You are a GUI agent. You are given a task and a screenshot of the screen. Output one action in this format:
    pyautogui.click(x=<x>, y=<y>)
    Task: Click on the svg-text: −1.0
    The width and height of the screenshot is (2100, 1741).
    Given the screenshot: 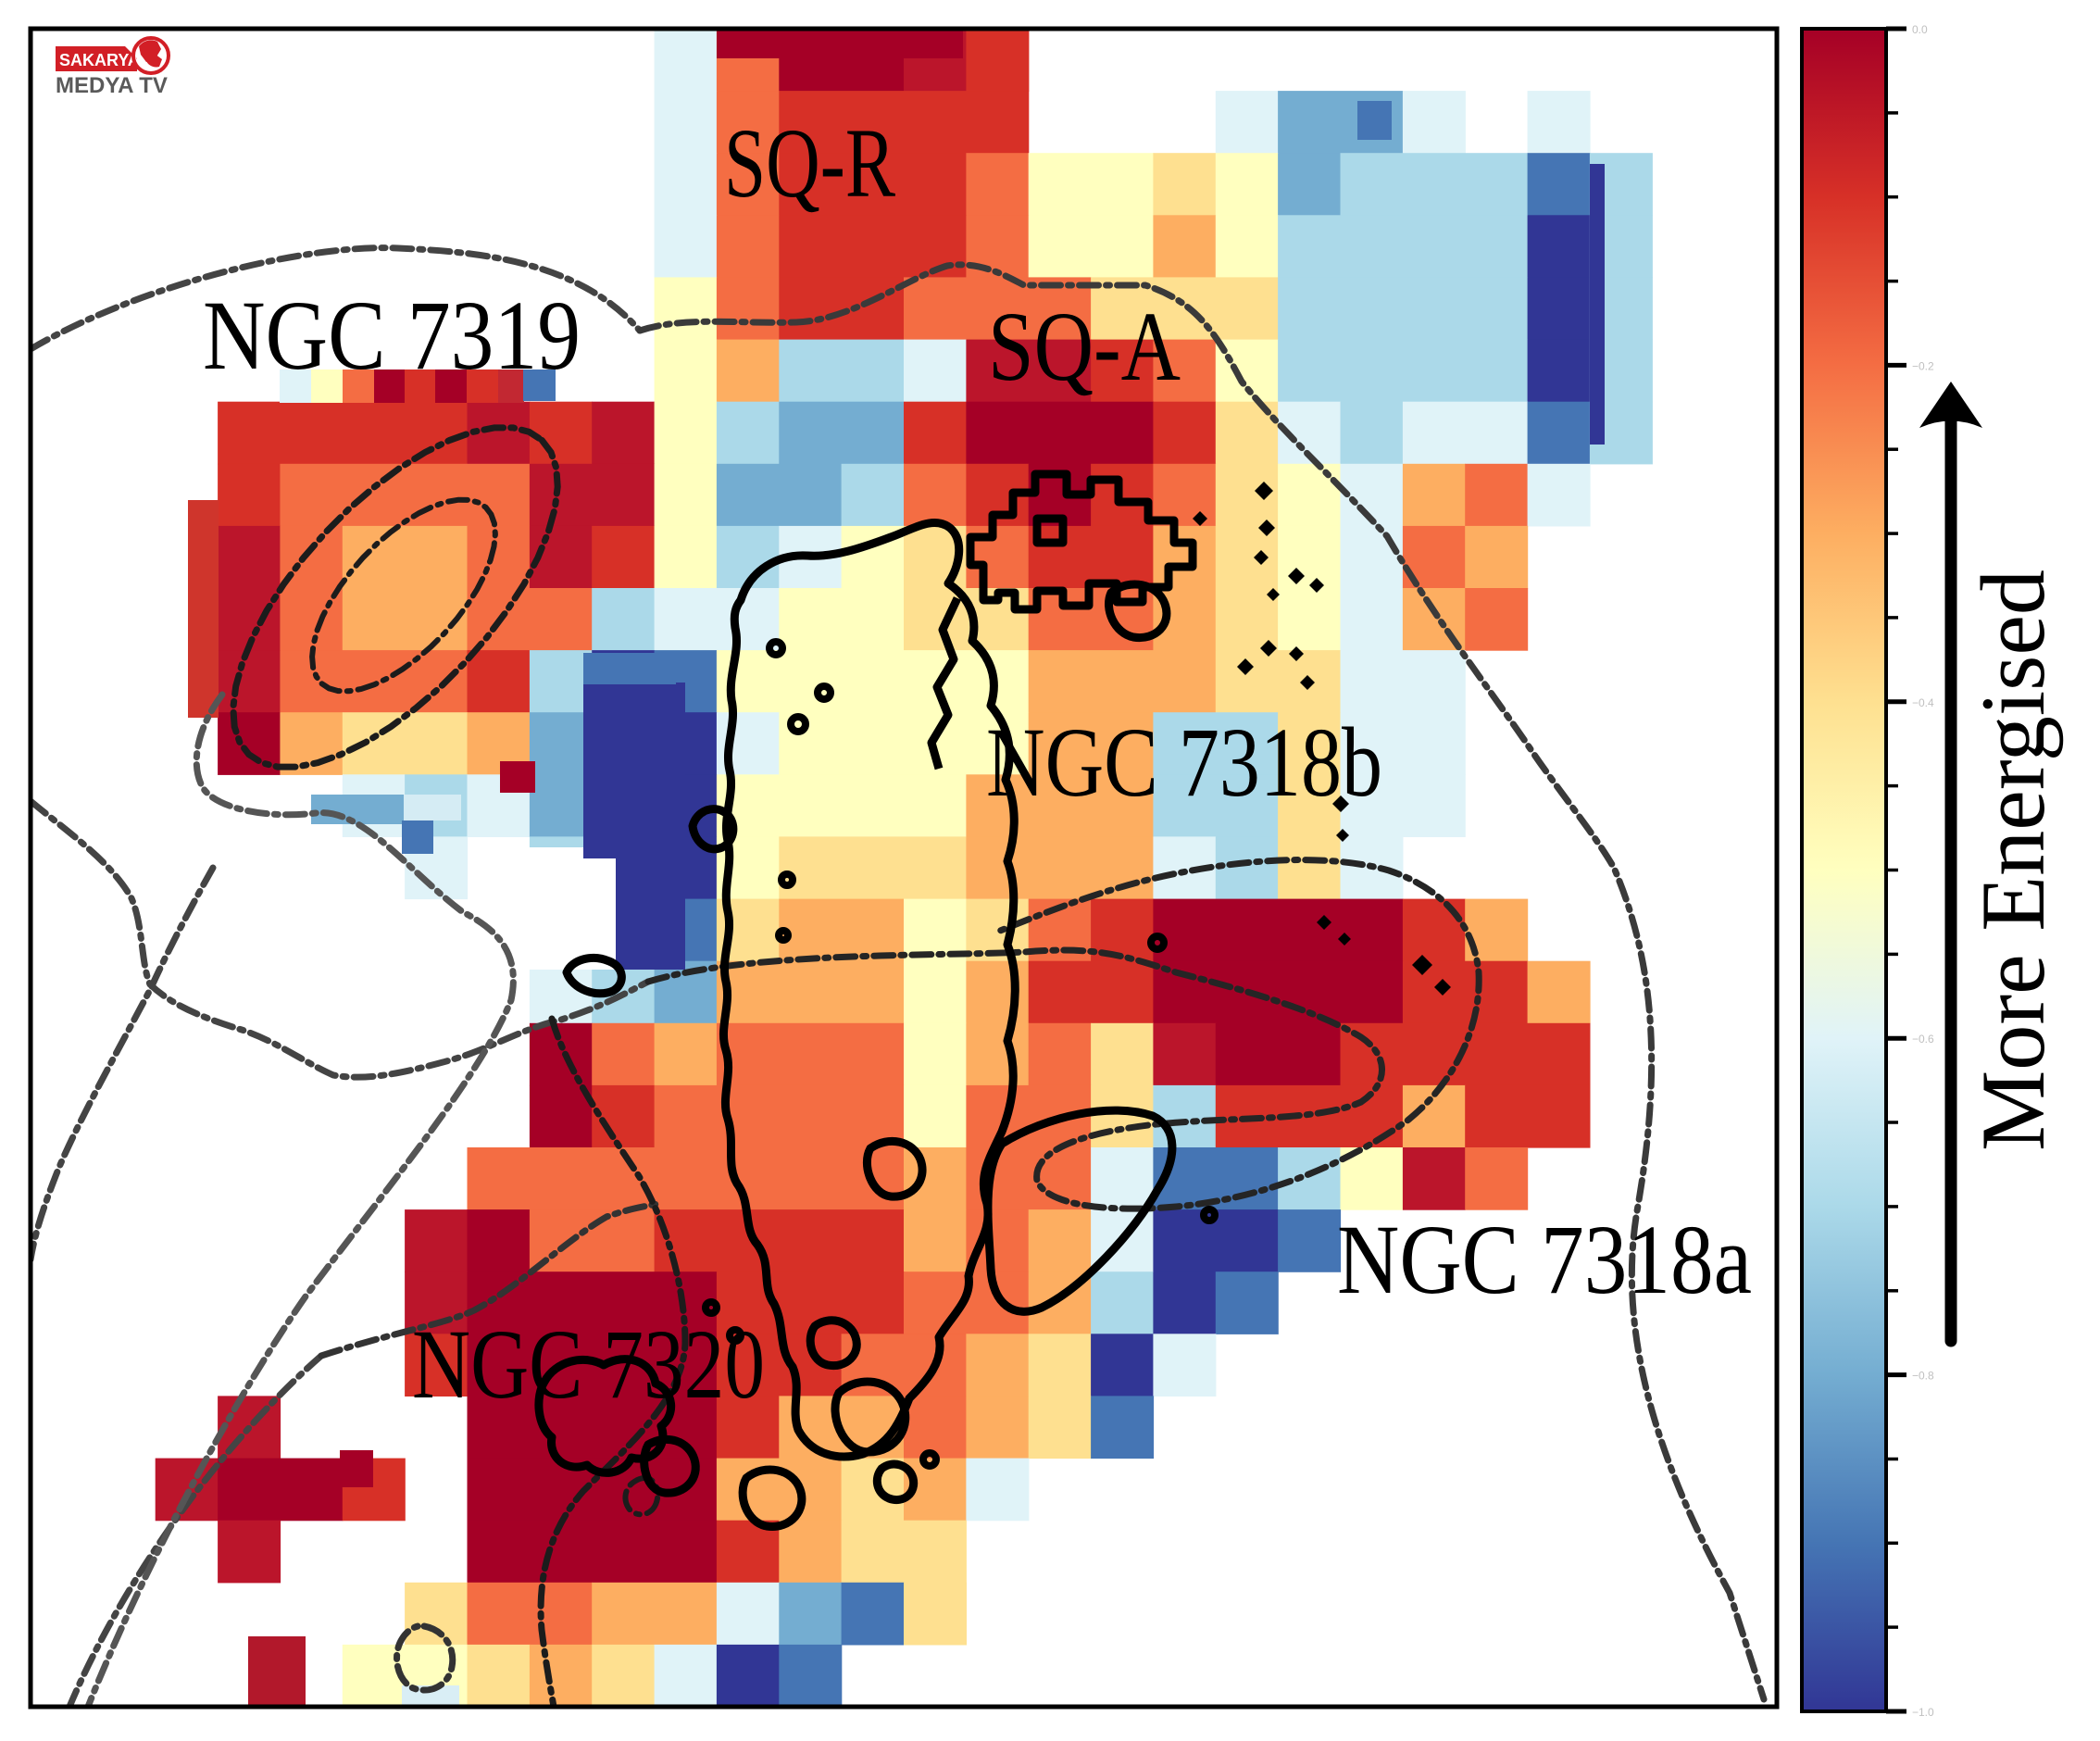 What is the action you would take?
    pyautogui.click(x=1923, y=1712)
    